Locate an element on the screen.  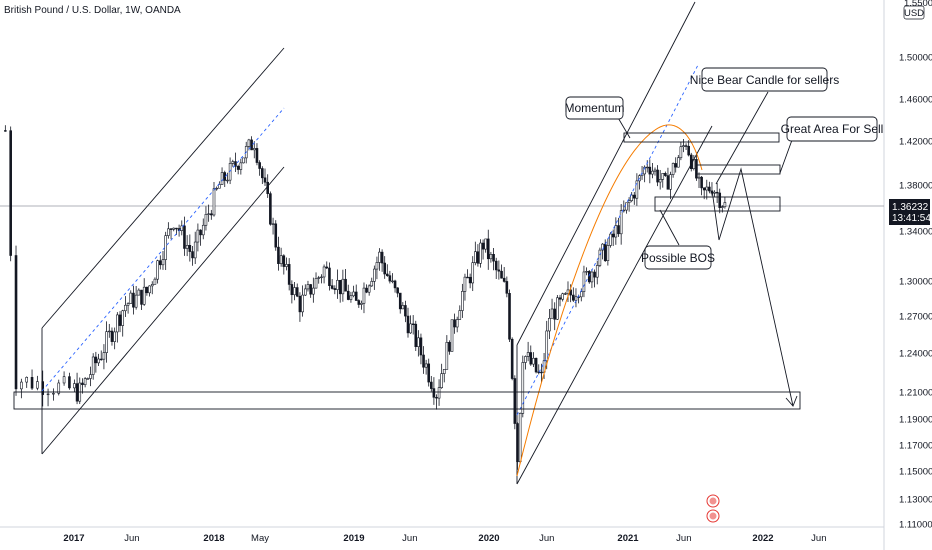
event-markers is located at coordinates (713, 508).